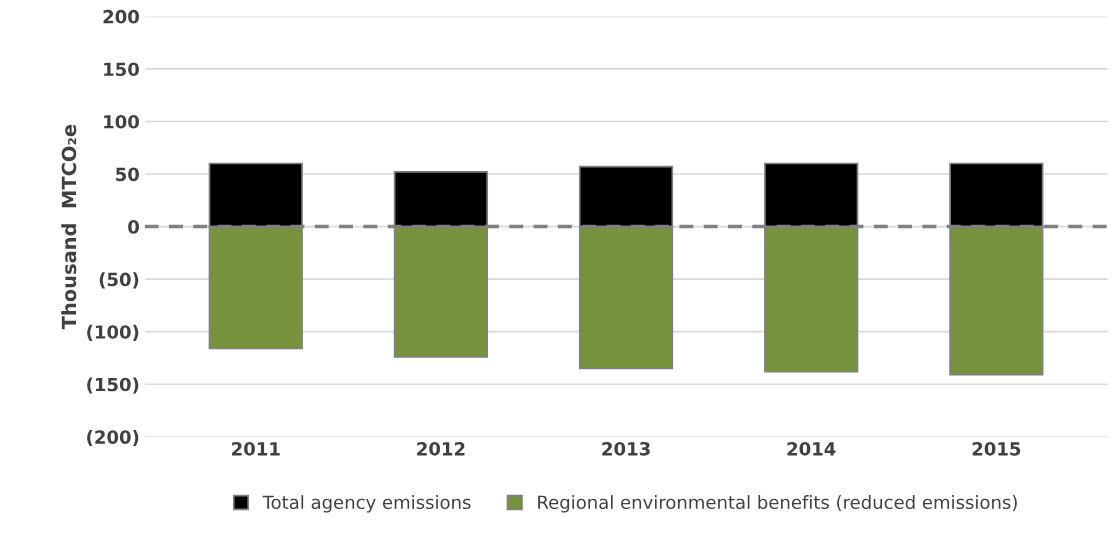 The height and width of the screenshot is (546, 1113). I want to click on x-tick-label: 2012, so click(441, 448).